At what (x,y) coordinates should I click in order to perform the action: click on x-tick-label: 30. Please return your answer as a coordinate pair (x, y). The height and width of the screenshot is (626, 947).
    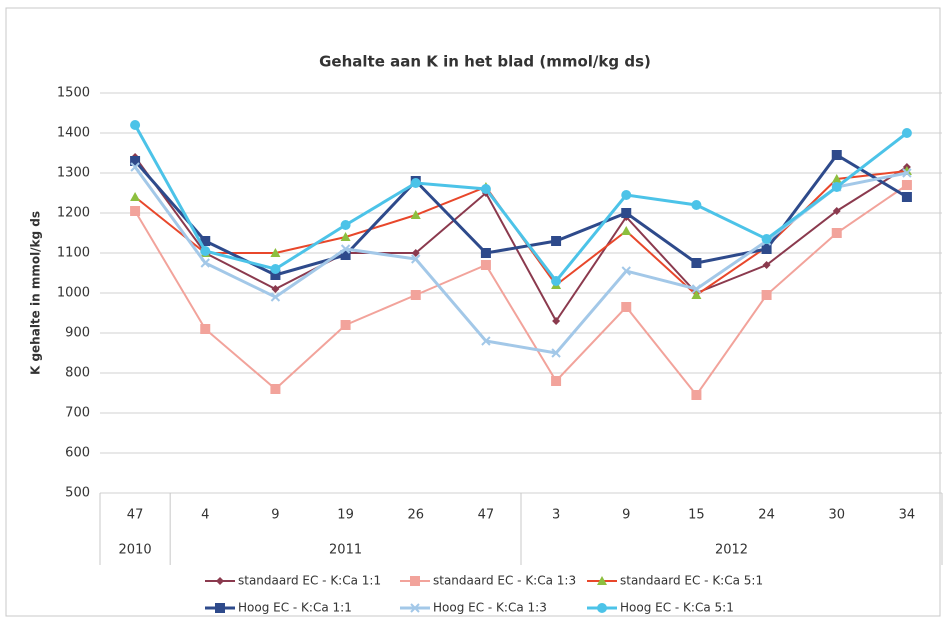
    Looking at the image, I should click on (836, 515).